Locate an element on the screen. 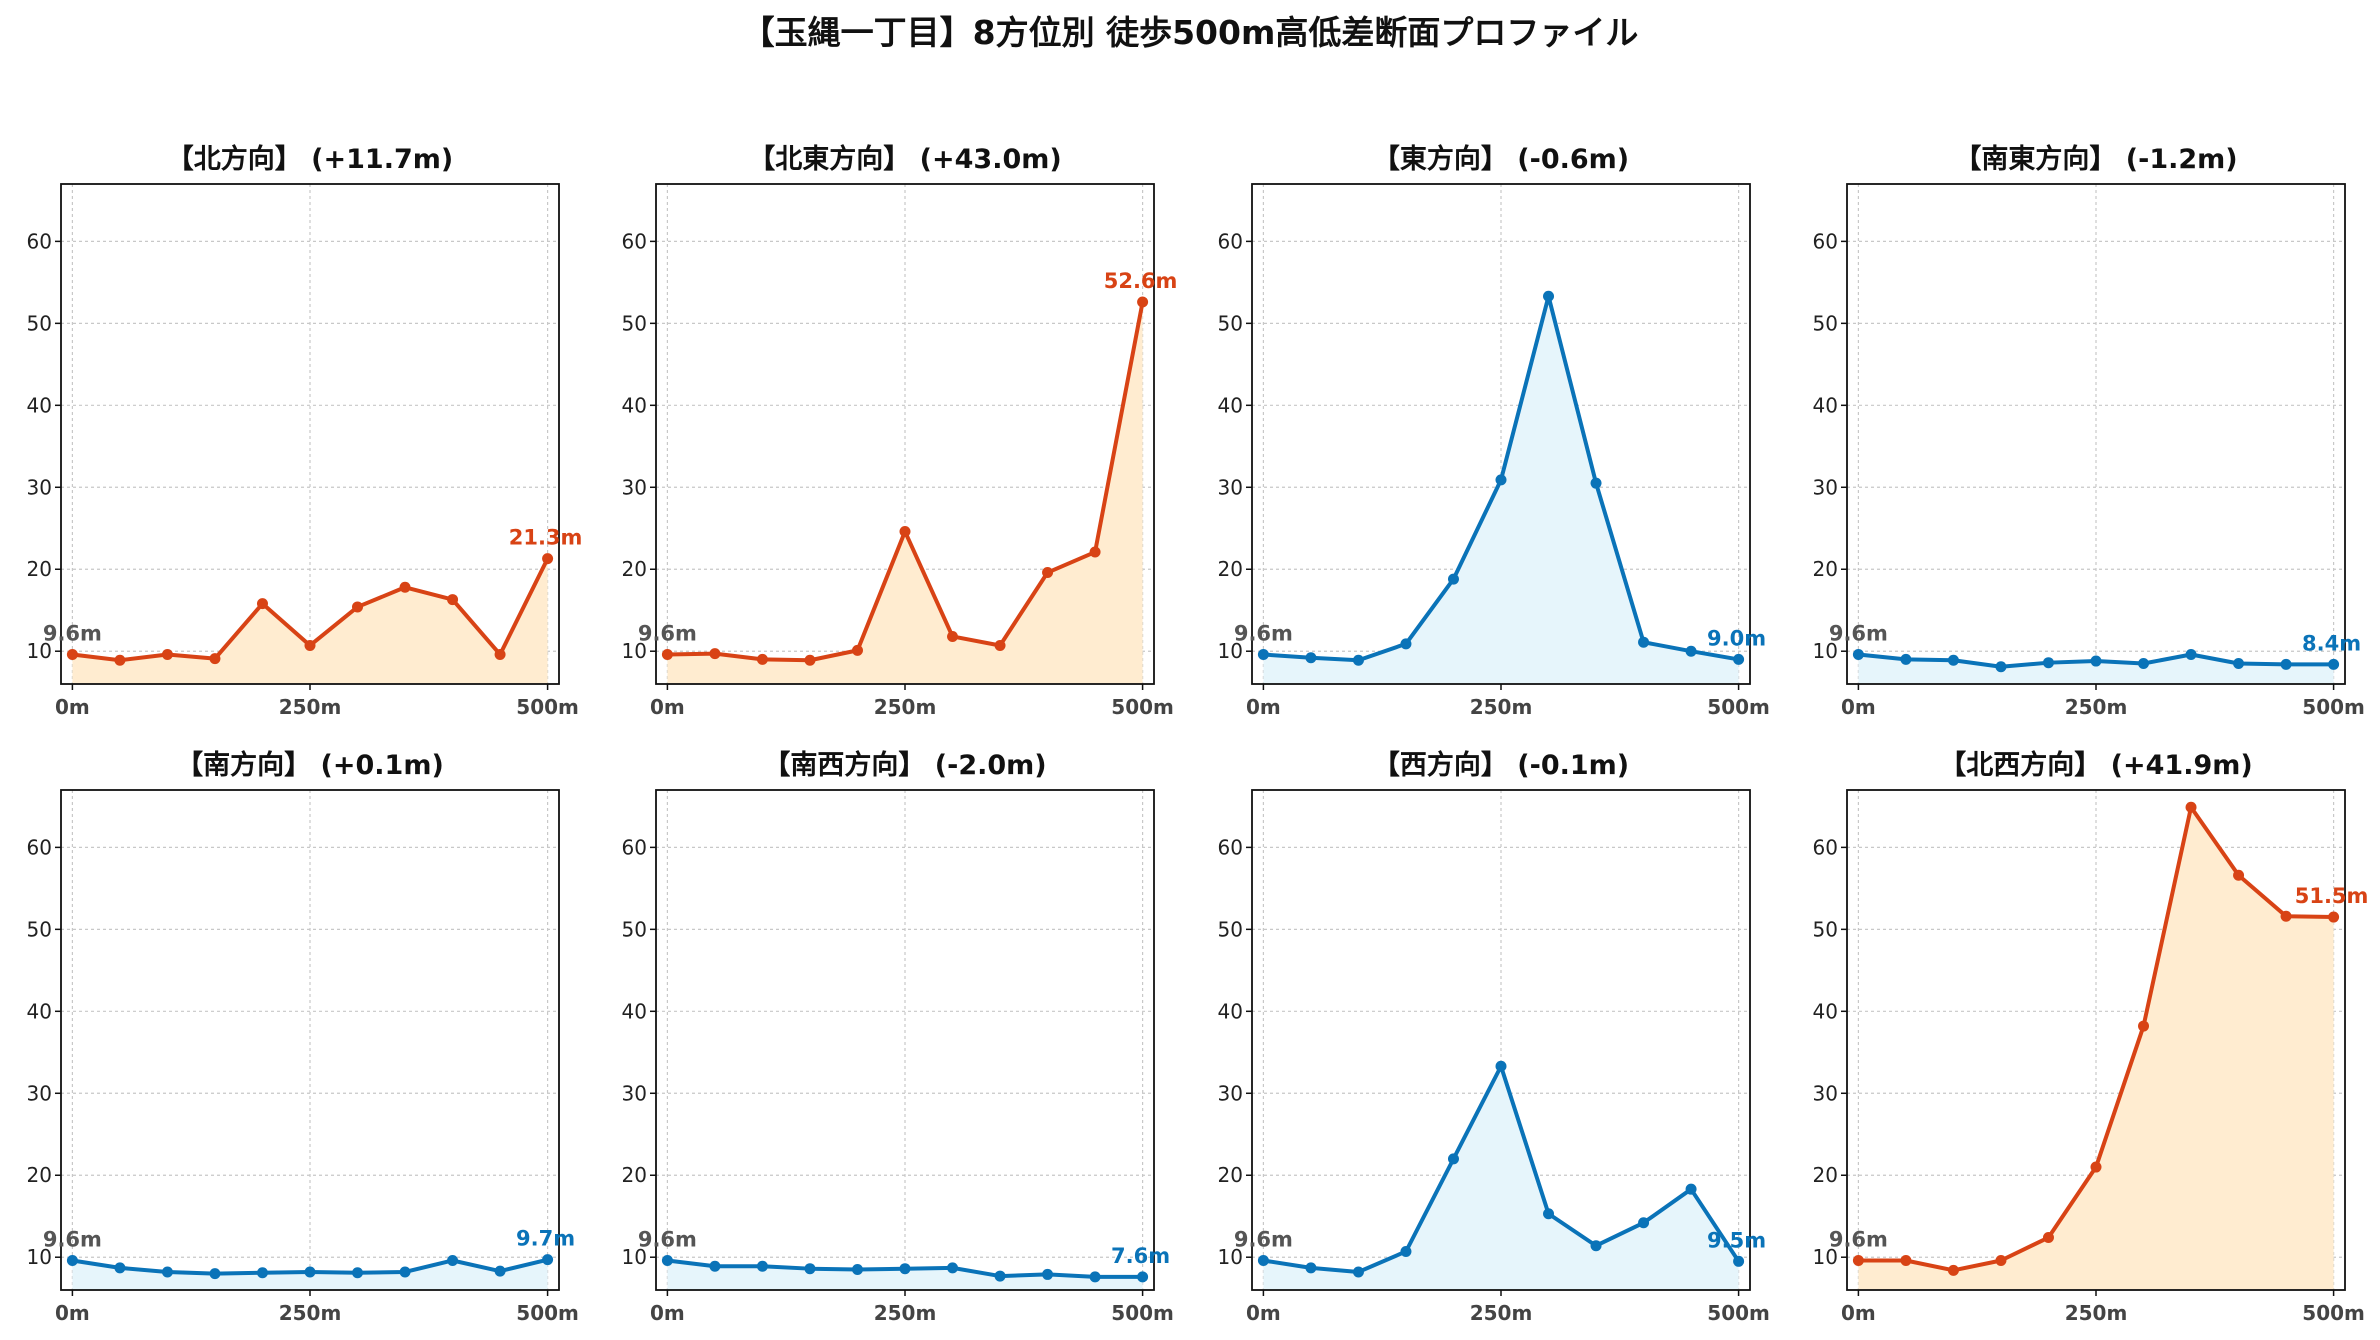 Image resolution: width=2380 pixels, height=1340 pixels. figure-title: 【玉縄一丁目】8方位別 徒歩500m高低差断面プロファイル is located at coordinates (1190, 32).